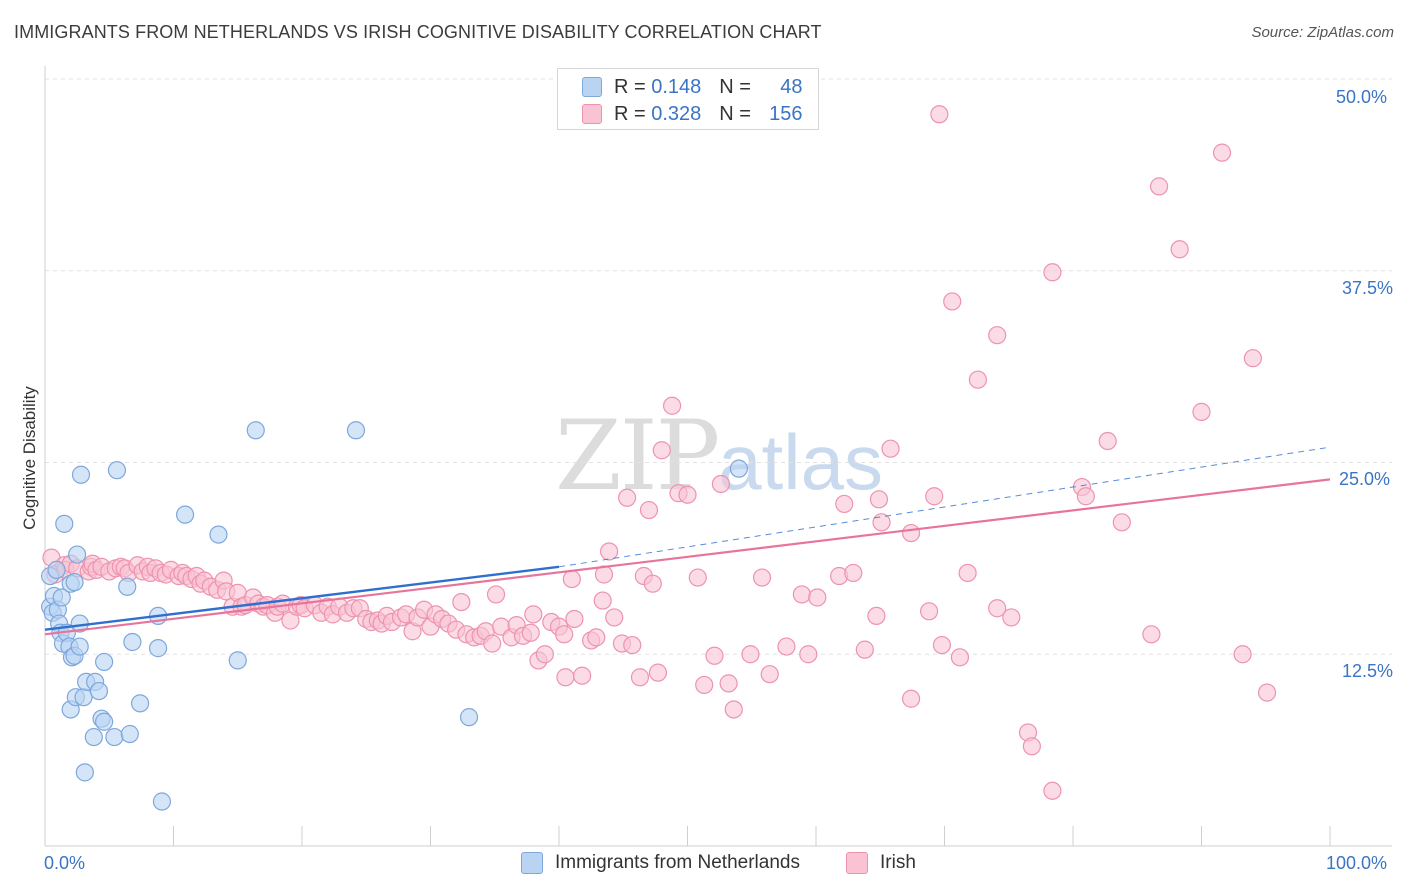 Image resolution: width=1406 pixels, height=892 pixels. I want to click on legend-n-value: 156, so click(786, 113).